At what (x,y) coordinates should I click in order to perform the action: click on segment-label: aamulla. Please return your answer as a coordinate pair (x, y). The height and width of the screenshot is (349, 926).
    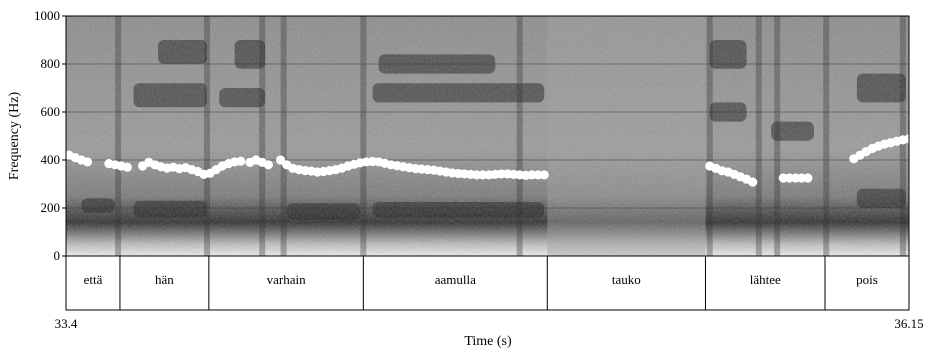
    Looking at the image, I should click on (455, 279).